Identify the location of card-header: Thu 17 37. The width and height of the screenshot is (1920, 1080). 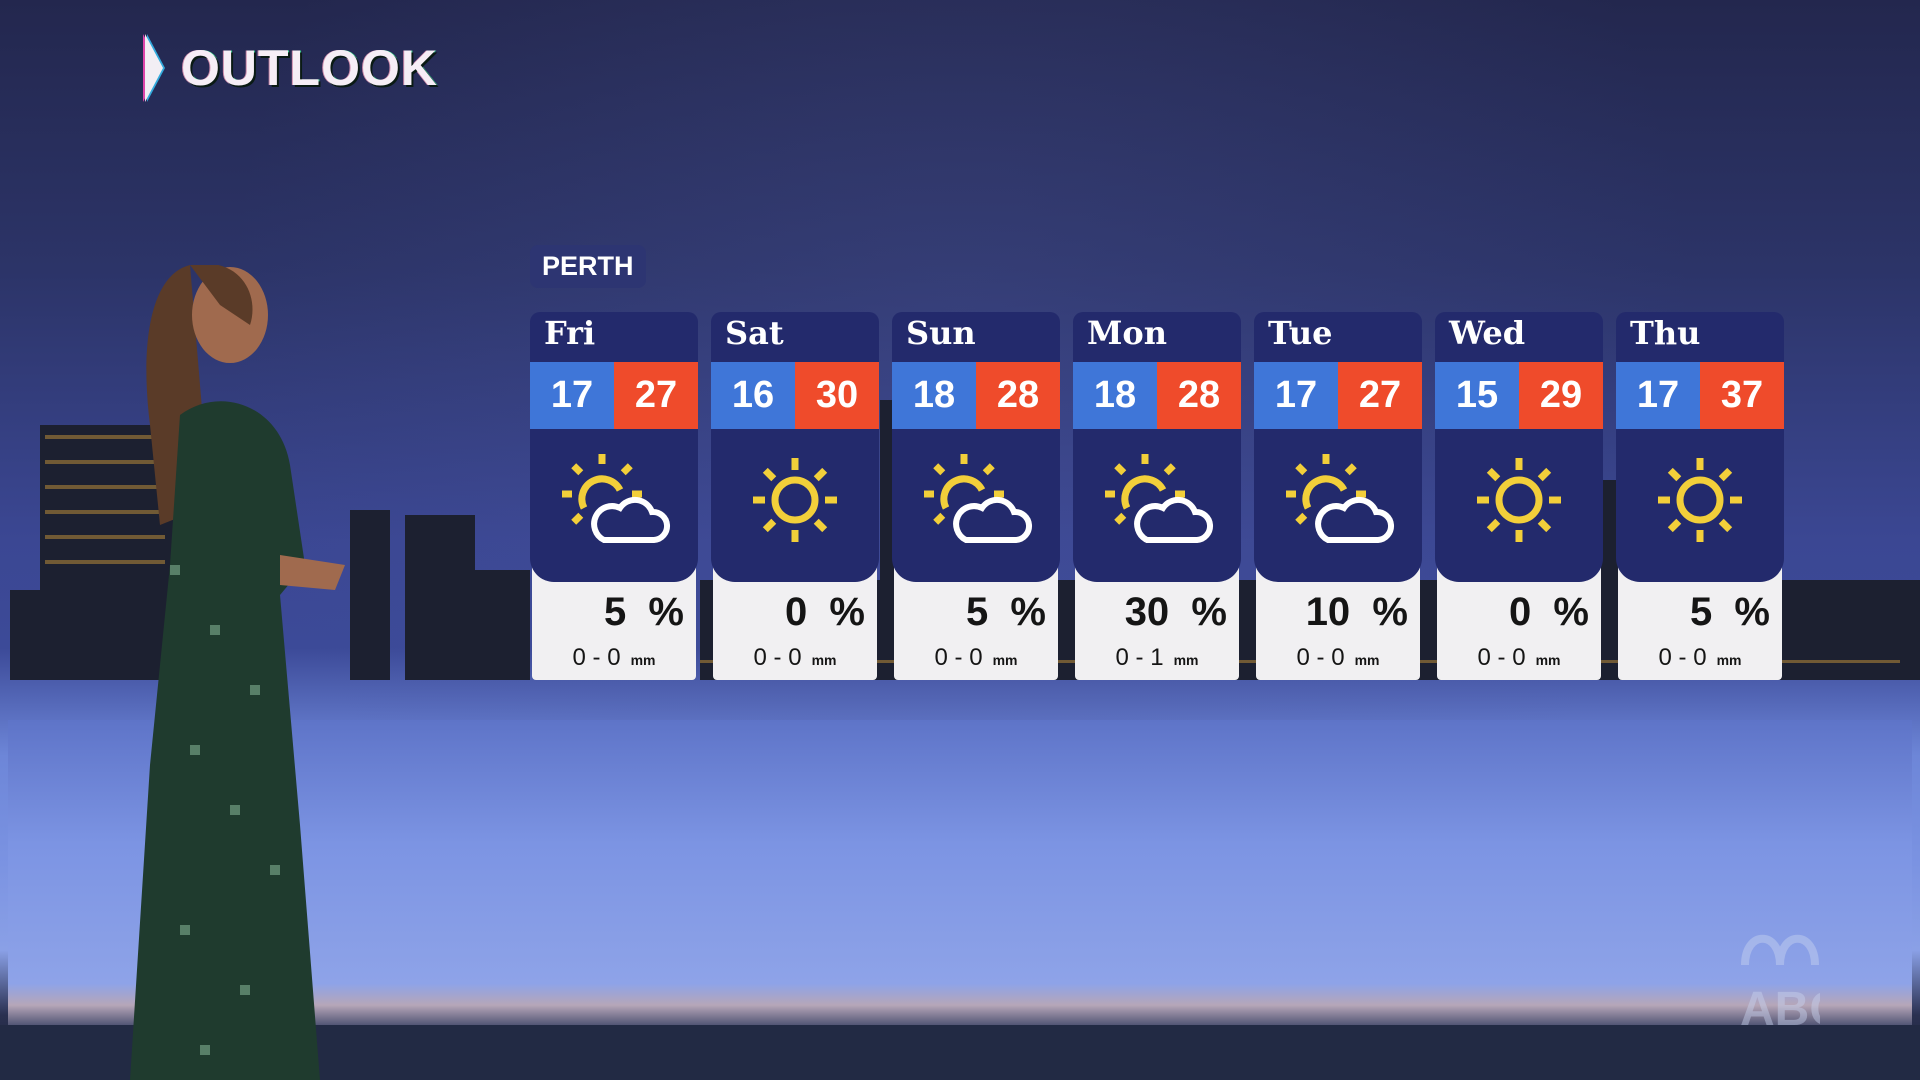
(1700, 447).